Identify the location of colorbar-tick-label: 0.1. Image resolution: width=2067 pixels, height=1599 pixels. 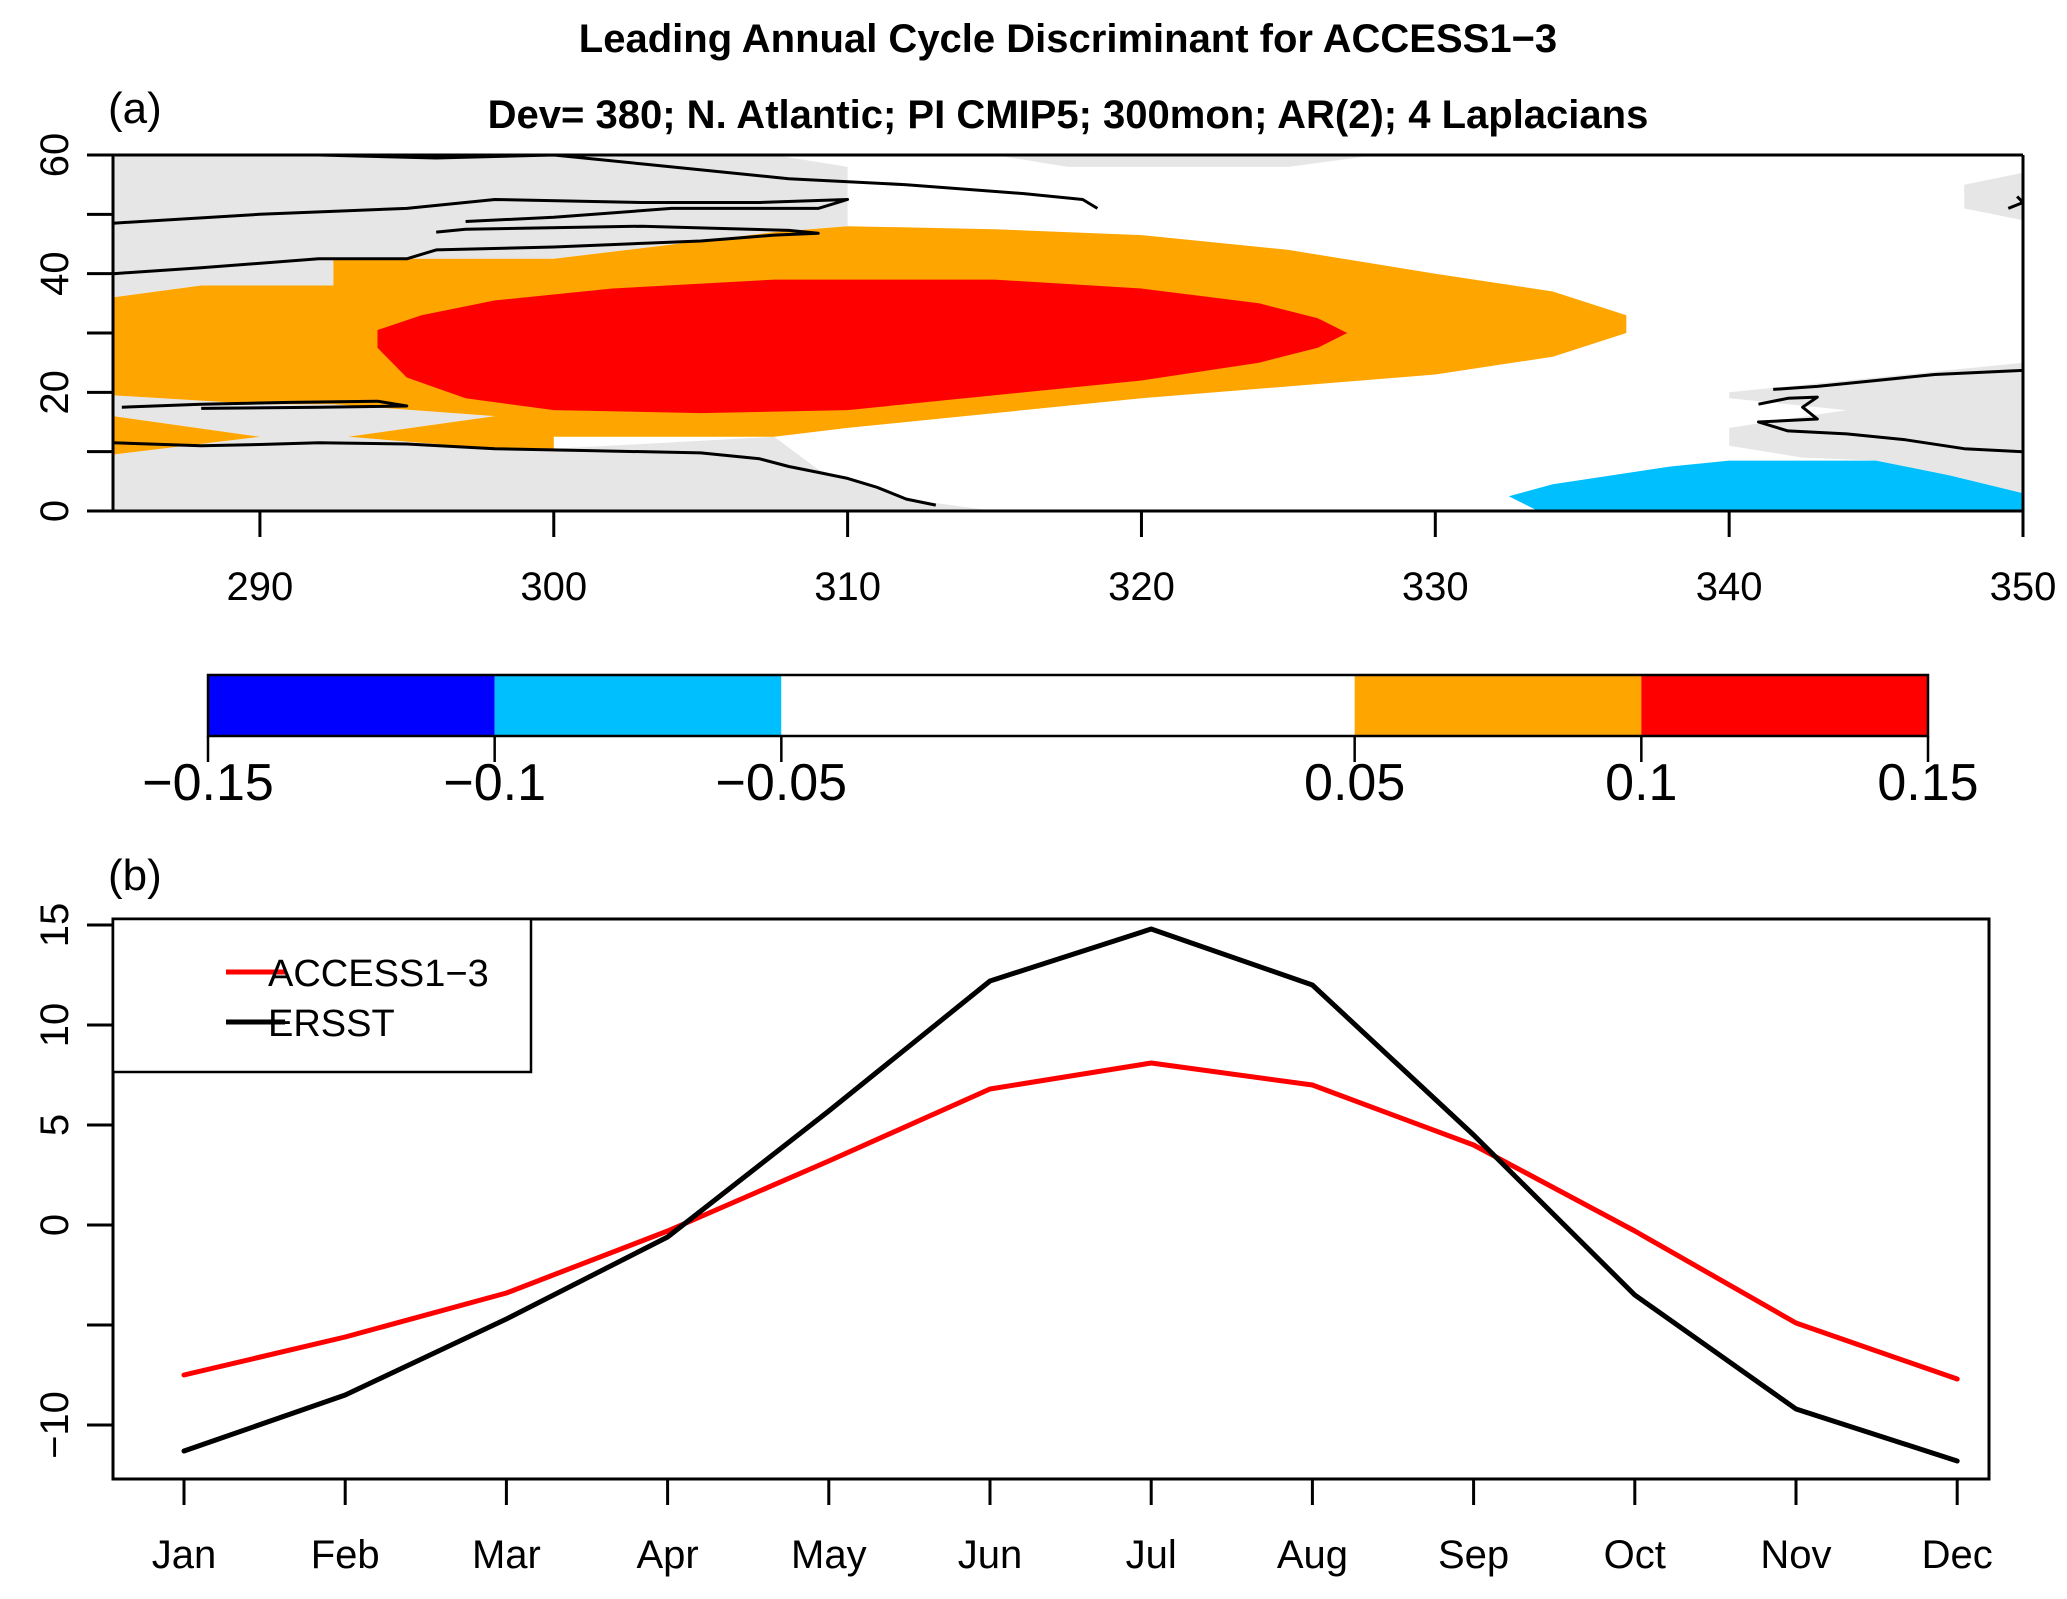
(1641, 783).